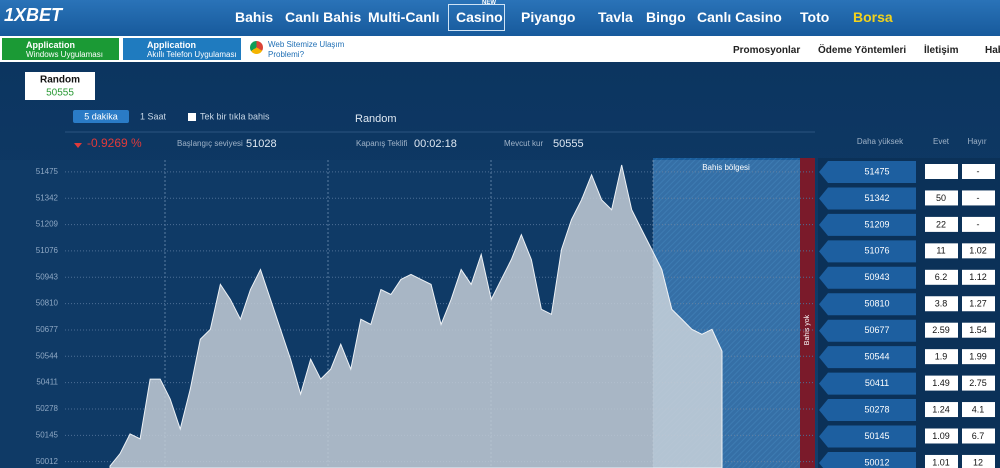  Describe the element at coordinates (306, 49) in the screenshot. I see `help-link: Web Sitemize Ulaşım Problemi?` at that location.